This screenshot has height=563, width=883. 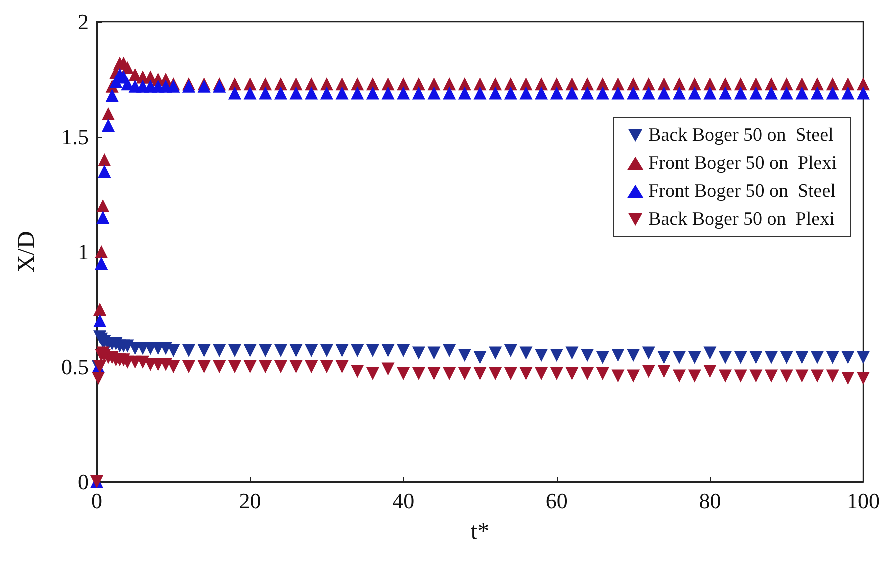 I want to click on y-tick-label: 2, so click(x=83, y=22).